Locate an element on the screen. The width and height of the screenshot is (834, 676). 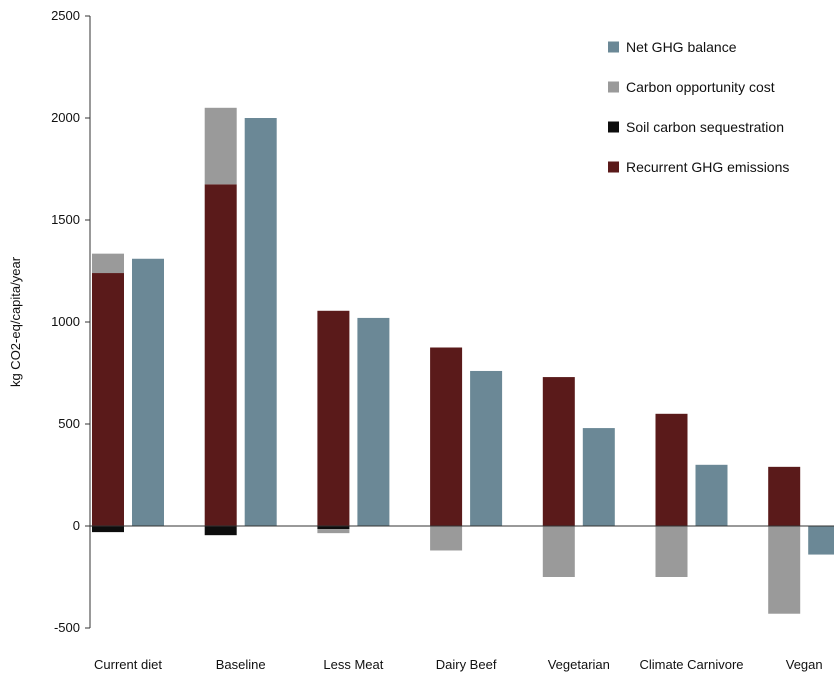
bar-carbon-opportunity-cost-less-meat is located at coordinates (333, 531).